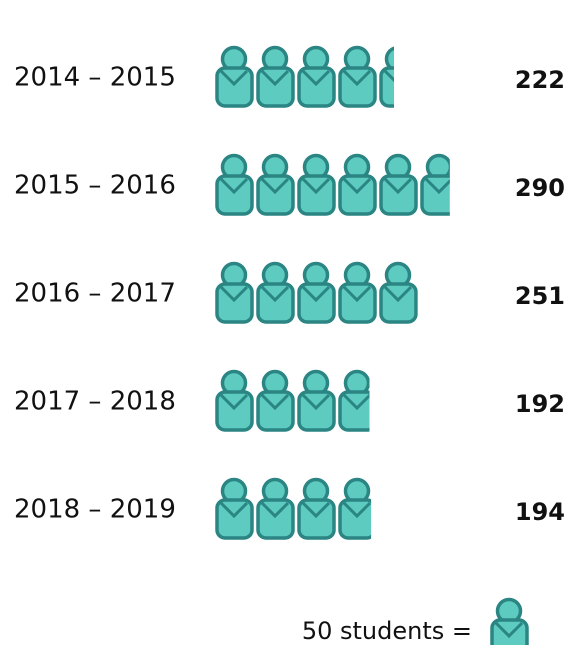  Describe the element at coordinates (95, 186) in the screenshot. I see `category-label: 2015 – 2016` at that location.